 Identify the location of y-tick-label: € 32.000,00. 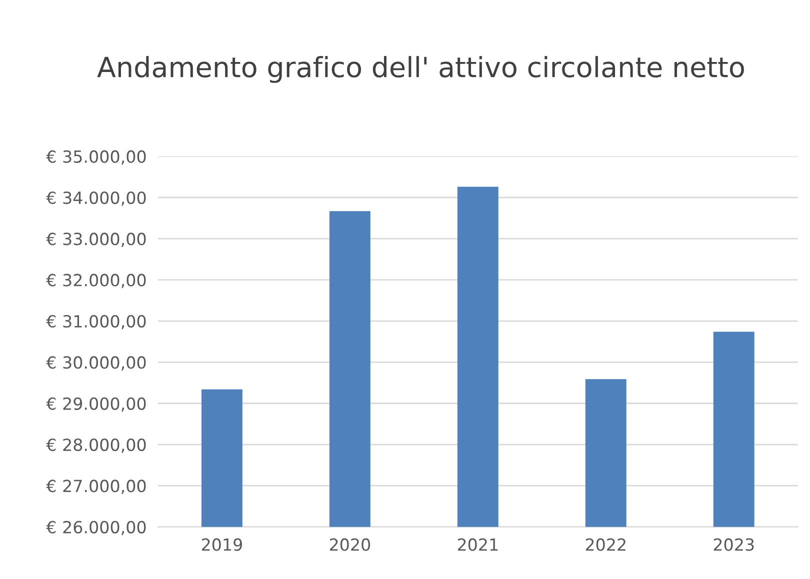
(96, 281).